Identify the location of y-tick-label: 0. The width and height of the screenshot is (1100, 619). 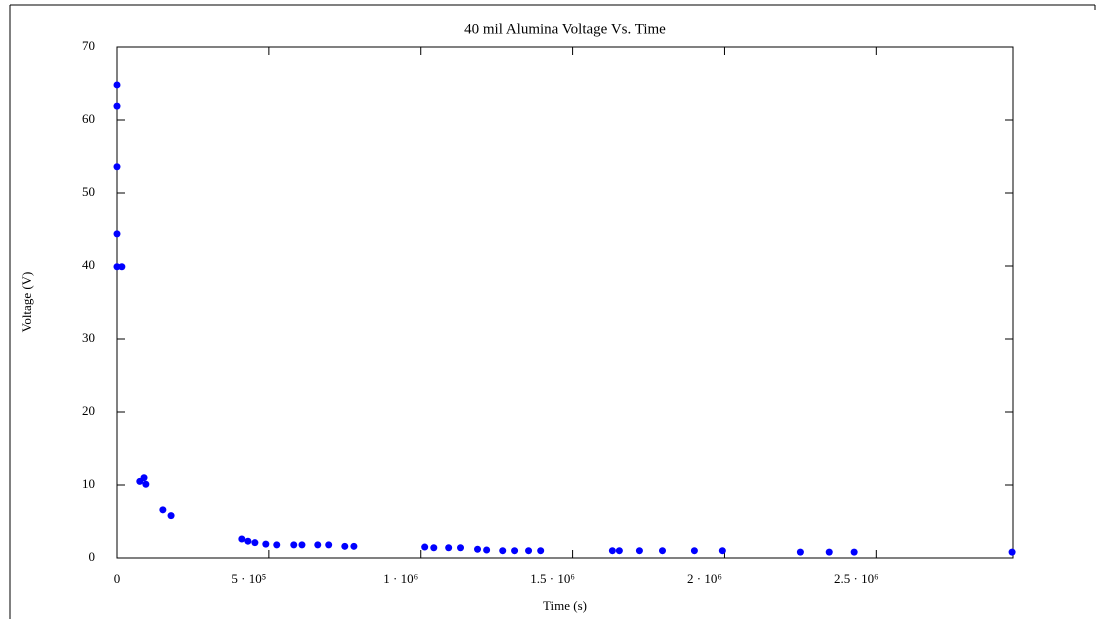
(92, 556).